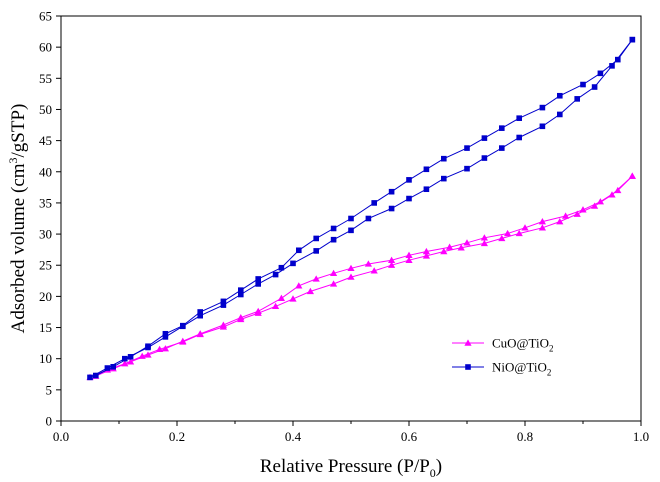 This screenshot has height=482, width=660. Describe the element at coordinates (521, 369) in the screenshot. I see `legend-label: NiO@TiO2` at that location.